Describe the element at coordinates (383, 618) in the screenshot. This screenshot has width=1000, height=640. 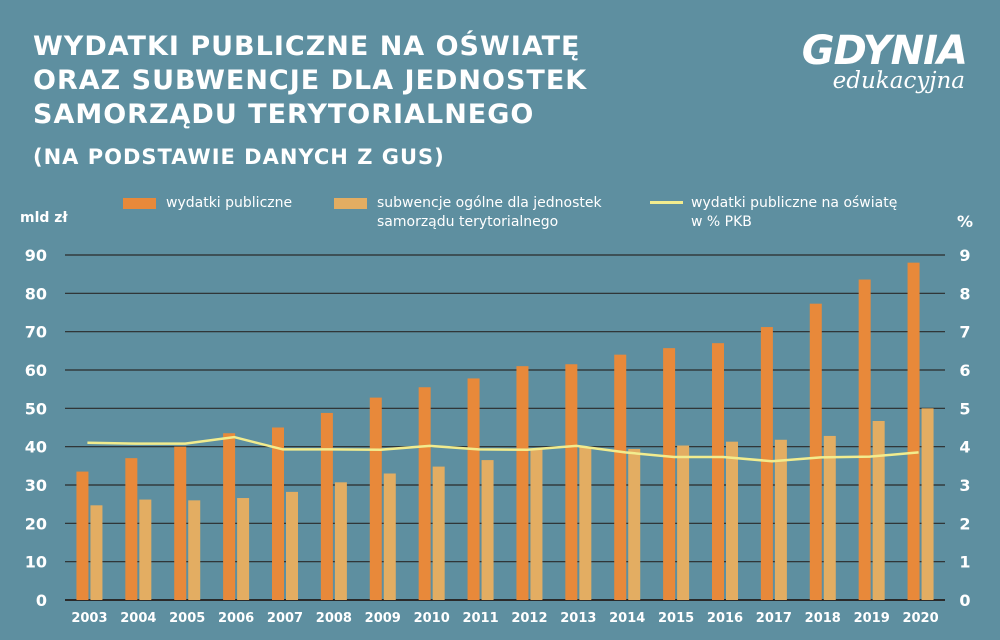
I see `x-tick-label: 2009` at that location.